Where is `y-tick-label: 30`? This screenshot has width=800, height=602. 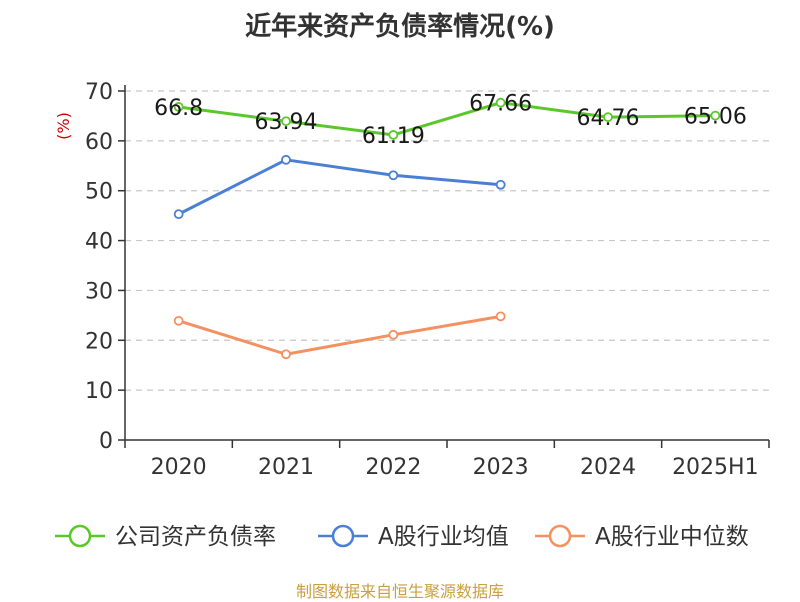 y-tick-label: 30 is located at coordinates (99, 291).